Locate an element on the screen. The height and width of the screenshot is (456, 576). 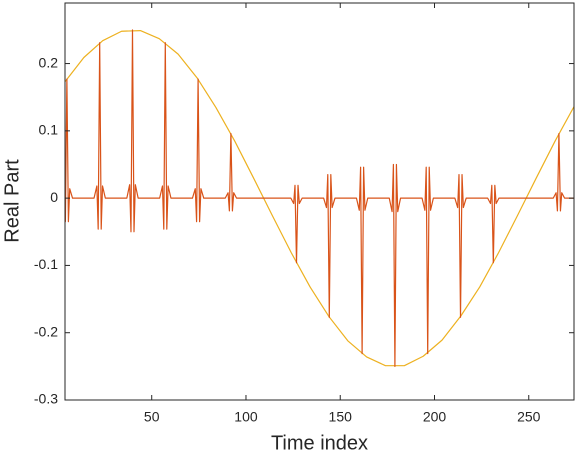
y-axis-label: Real Part is located at coordinates (12, 201).